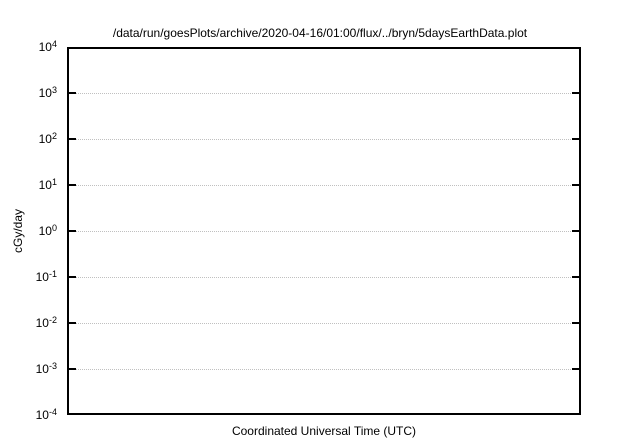 This screenshot has width=640, height=448. What do you see at coordinates (18, 231) in the screenshot?
I see `y-axis-title: cGy/day` at bounding box center [18, 231].